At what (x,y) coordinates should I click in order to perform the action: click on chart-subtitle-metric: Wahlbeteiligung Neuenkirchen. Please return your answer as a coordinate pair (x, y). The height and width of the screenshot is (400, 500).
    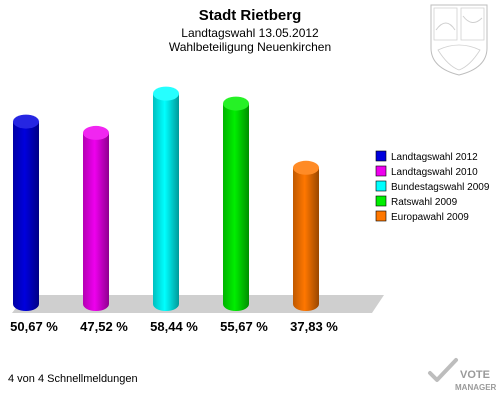
    Looking at the image, I should click on (250, 47).